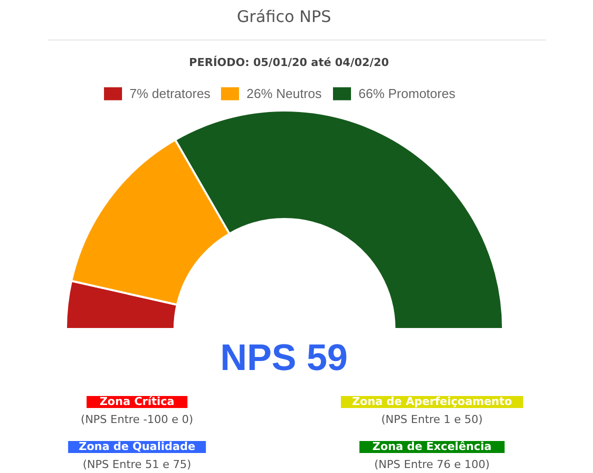  Describe the element at coordinates (284, 93) in the screenshot. I see `legend-label: 26% Neutros` at that location.